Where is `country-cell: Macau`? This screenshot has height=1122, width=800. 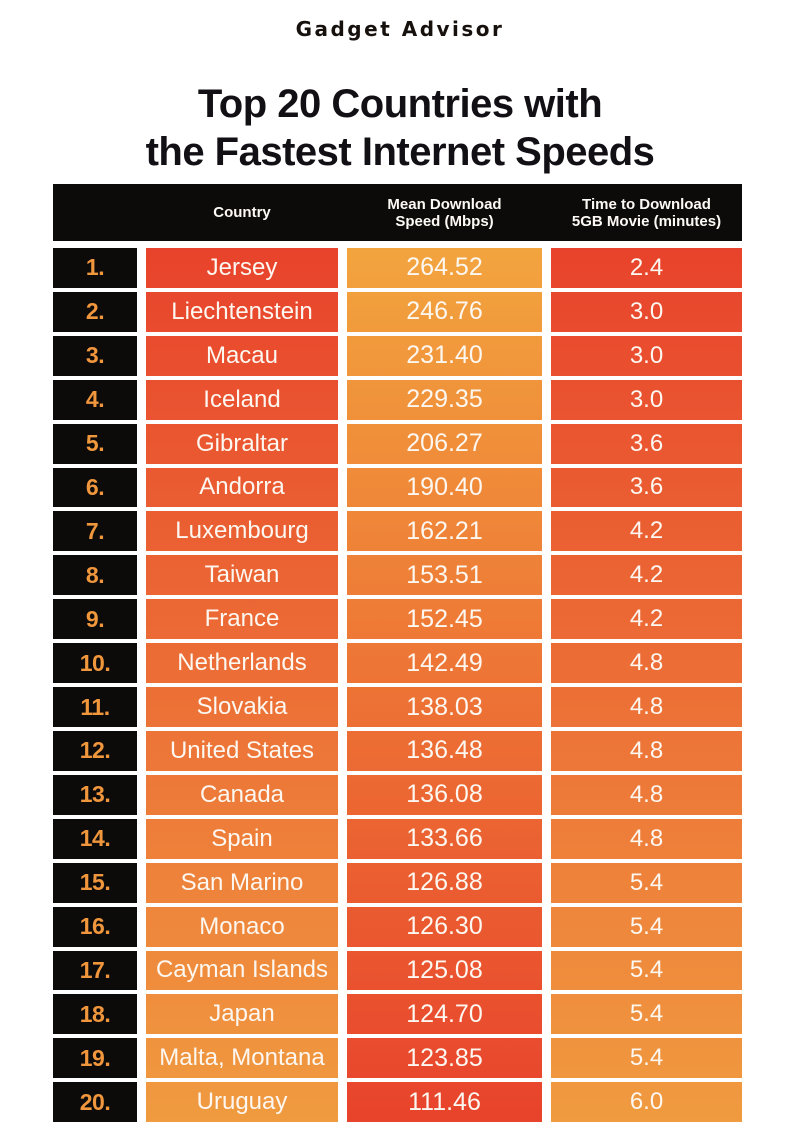
country-cell: Macau is located at coordinates (242, 355).